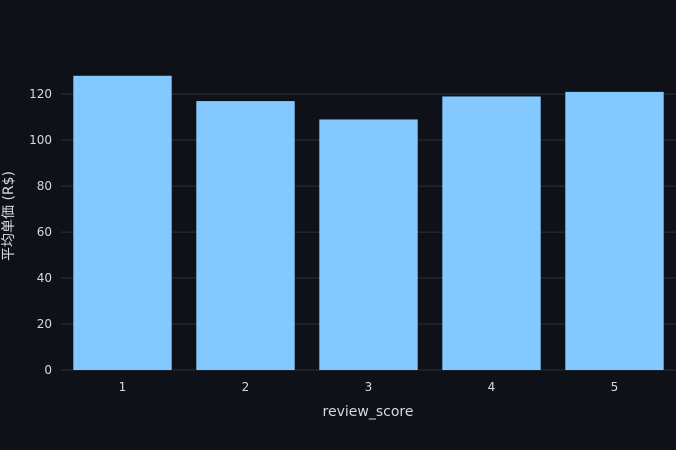  What do you see at coordinates (246, 387) in the screenshot?
I see `x-tick-label: 2` at bounding box center [246, 387].